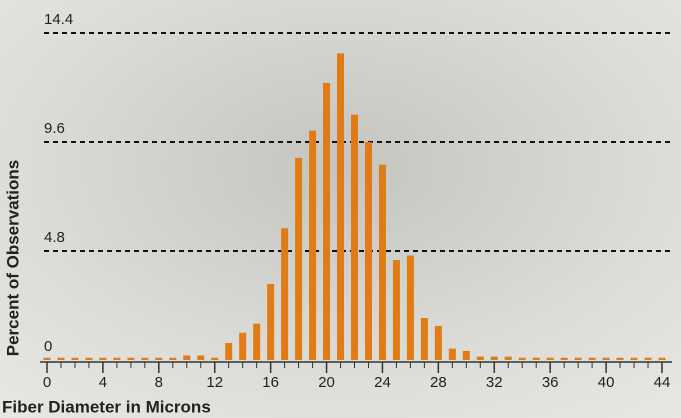 Image resolution: width=681 pixels, height=418 pixels. What do you see at coordinates (48, 346) in the screenshot?
I see `y-tick-label: 0` at bounding box center [48, 346].